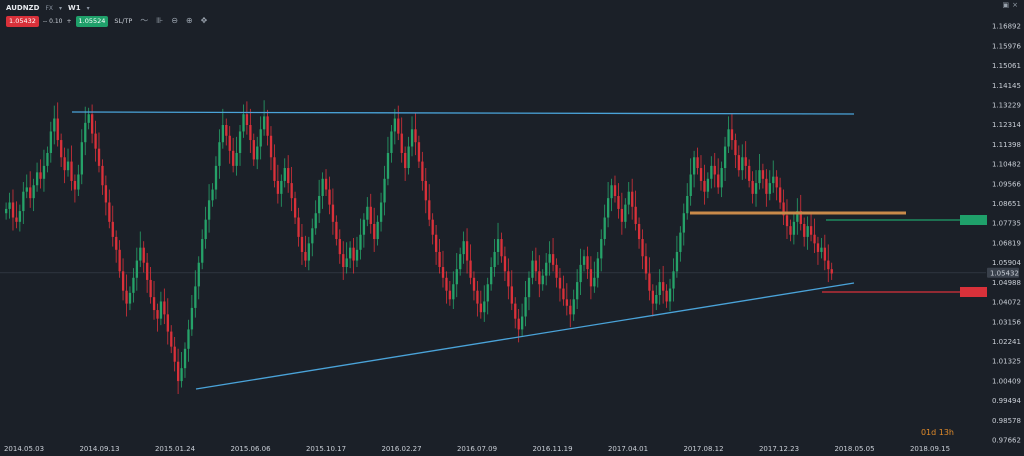 The height and width of the screenshot is (456, 1024). I want to click on line-style-icon: 〜, so click(144, 20).